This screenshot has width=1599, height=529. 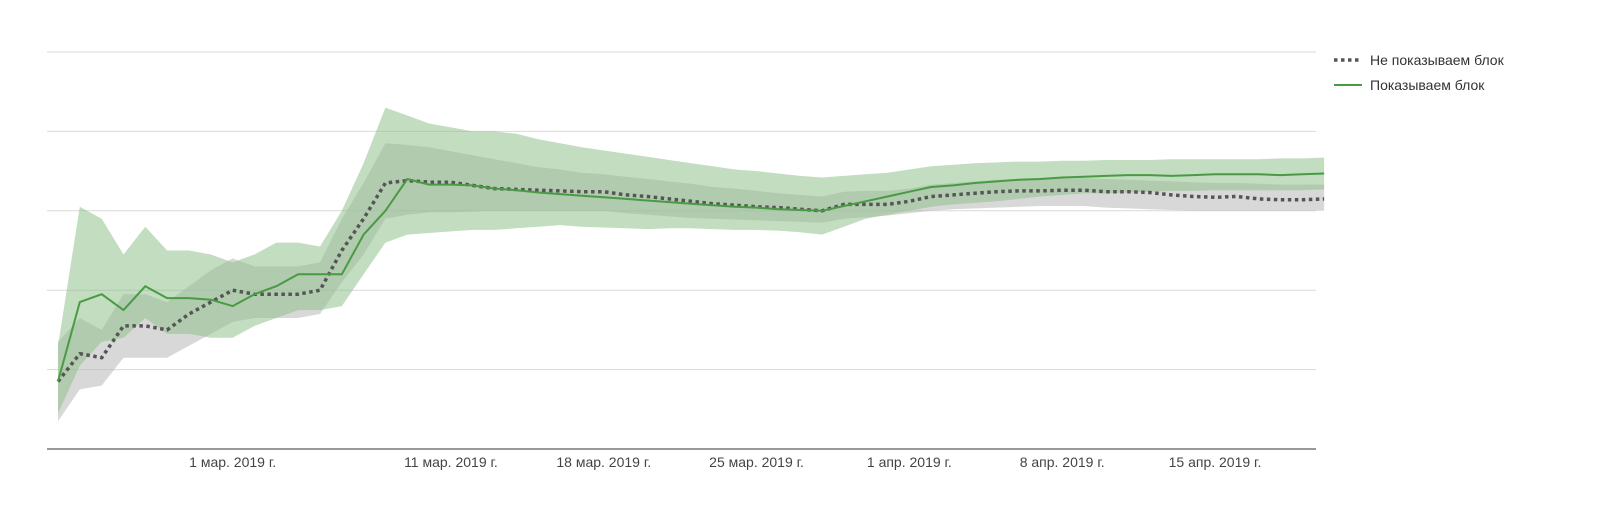 I want to click on x-tick-label-2: 18 мар. 2019 г., so click(x=603, y=462).